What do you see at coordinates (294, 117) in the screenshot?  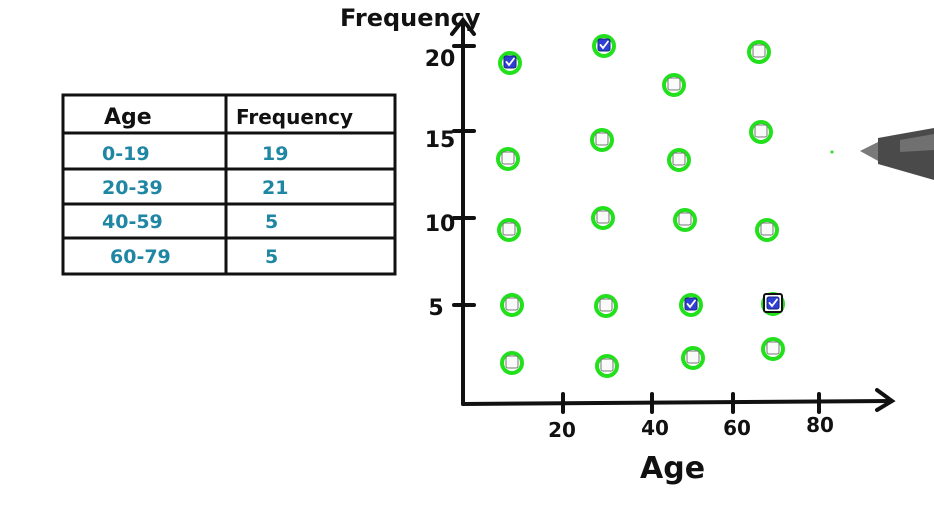 I see `table-header-frequency: Frequency` at bounding box center [294, 117].